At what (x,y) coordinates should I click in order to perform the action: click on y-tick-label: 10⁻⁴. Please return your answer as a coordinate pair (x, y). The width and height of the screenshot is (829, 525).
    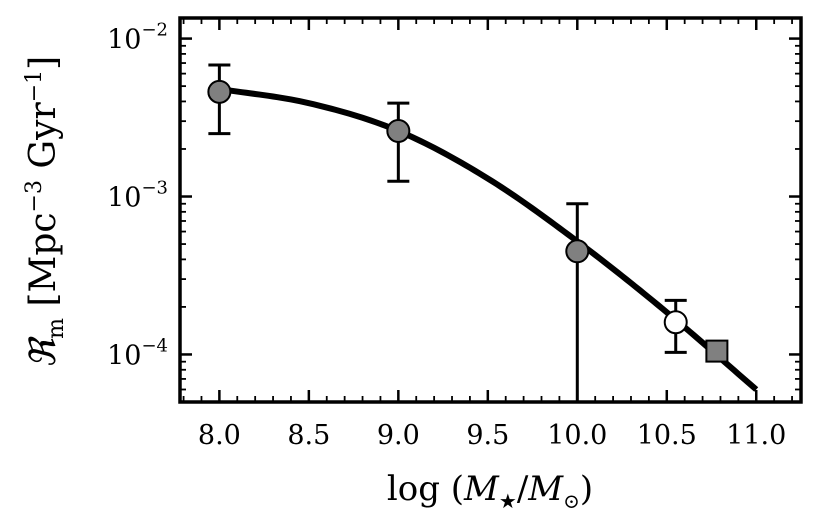
    Looking at the image, I should click on (137, 353).